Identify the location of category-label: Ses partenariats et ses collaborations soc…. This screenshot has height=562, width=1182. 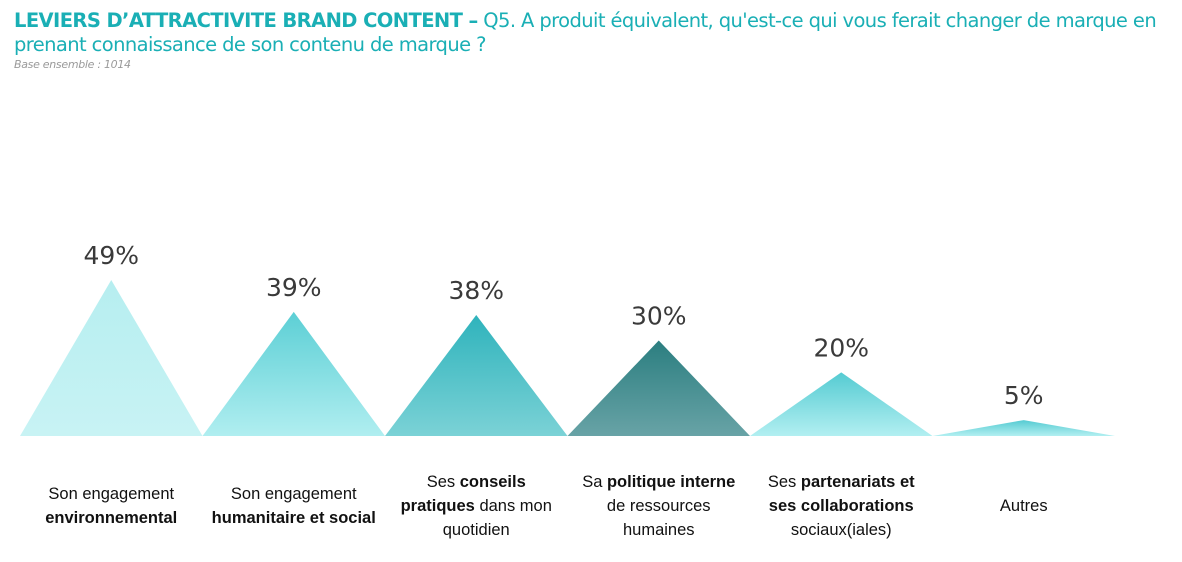
(841, 506).